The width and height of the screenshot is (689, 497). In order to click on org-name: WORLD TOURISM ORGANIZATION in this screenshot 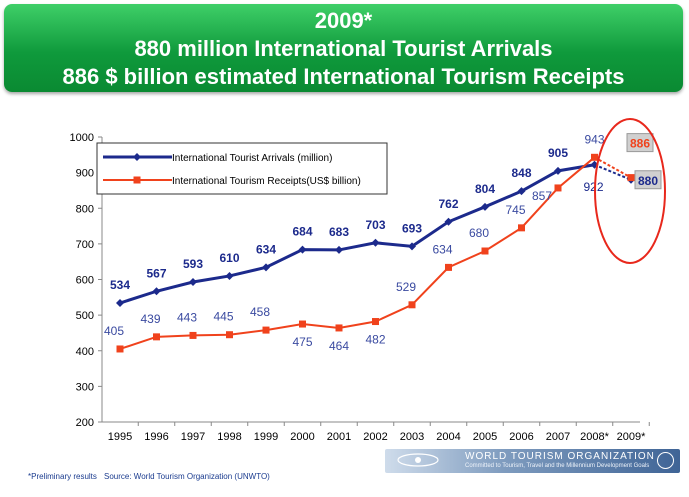, I will do `click(560, 456)`.